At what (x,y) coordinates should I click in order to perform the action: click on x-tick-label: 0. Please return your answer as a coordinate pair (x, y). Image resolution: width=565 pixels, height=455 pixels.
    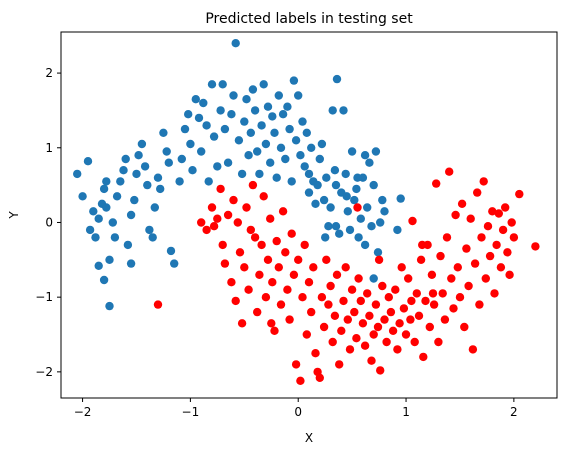
    Looking at the image, I should click on (298, 412).